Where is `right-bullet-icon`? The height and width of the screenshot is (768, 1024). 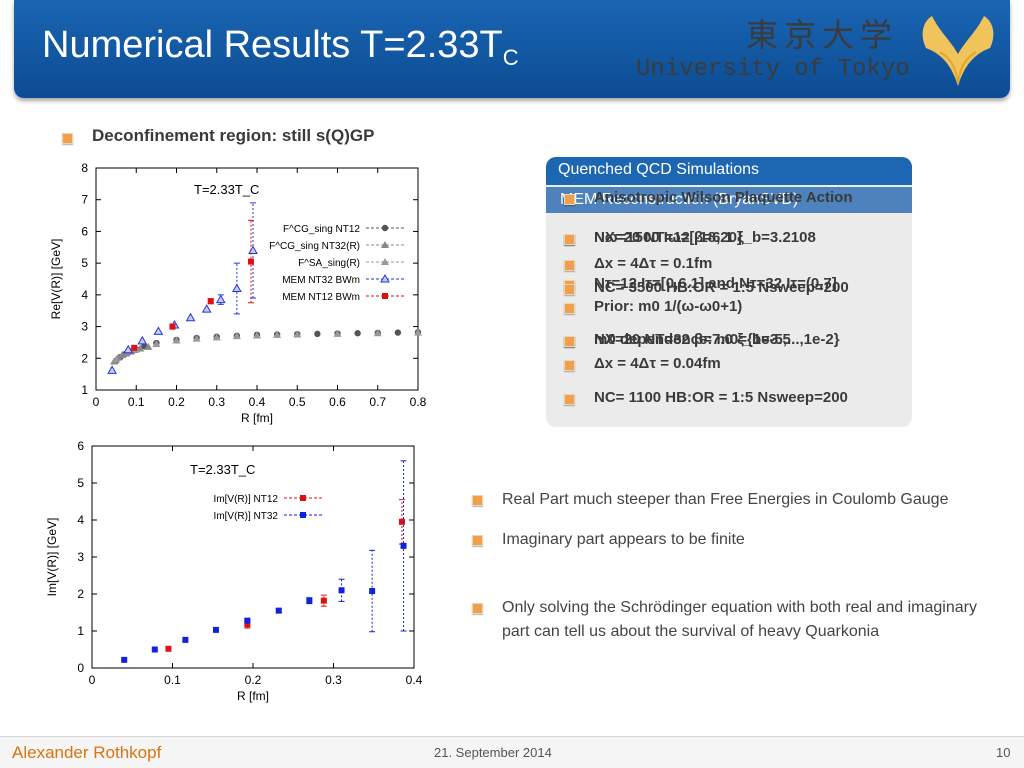
right-bullet-icon is located at coordinates (477, 500).